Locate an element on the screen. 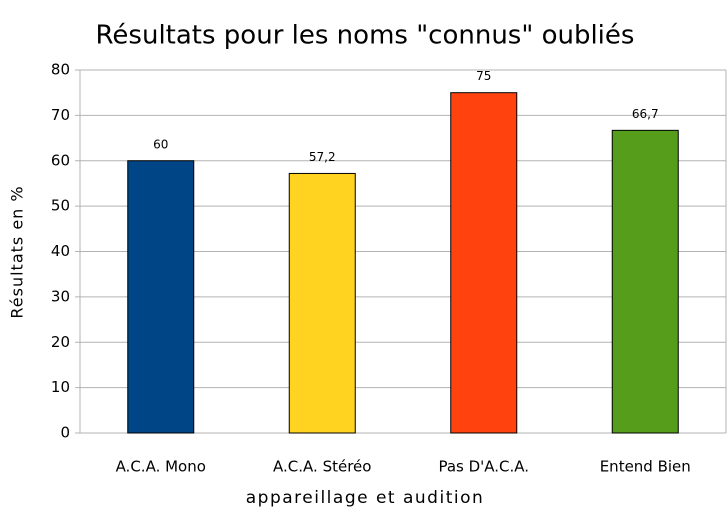  value-label: 75 is located at coordinates (483, 76).